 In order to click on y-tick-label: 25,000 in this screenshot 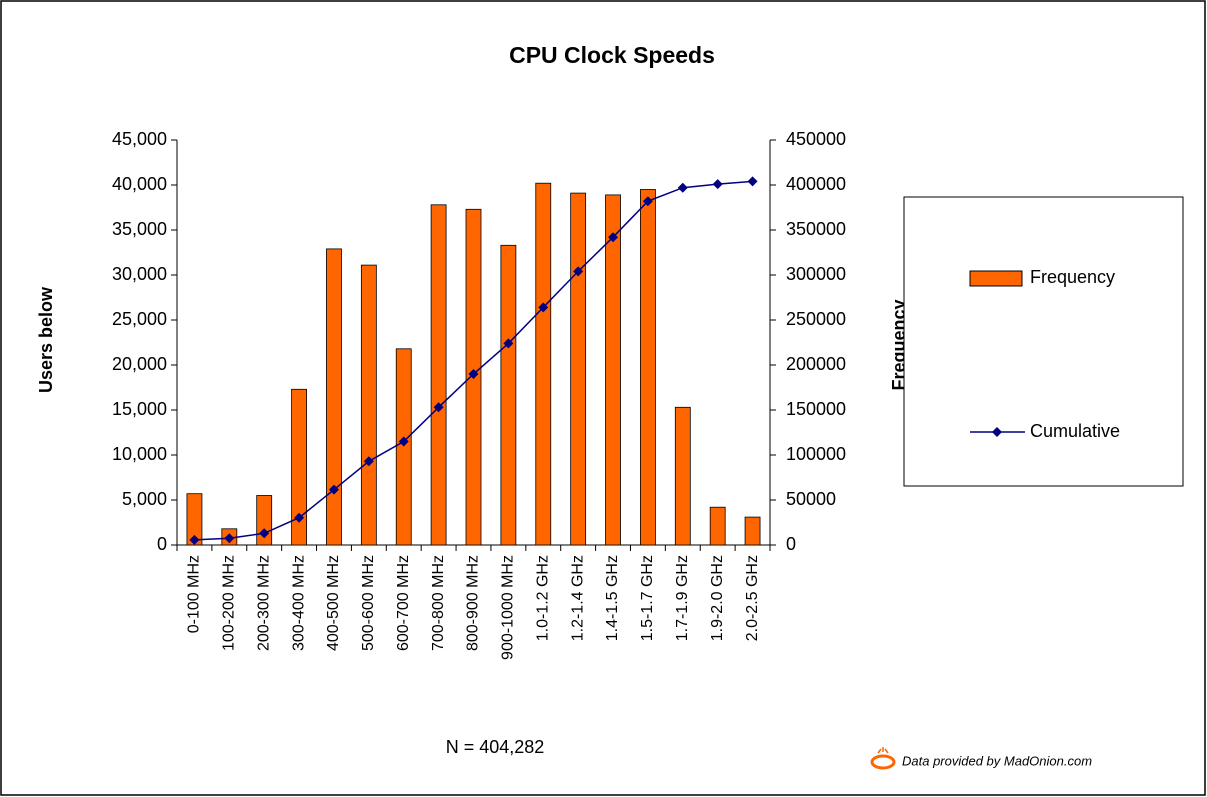, I will do `click(139, 319)`.